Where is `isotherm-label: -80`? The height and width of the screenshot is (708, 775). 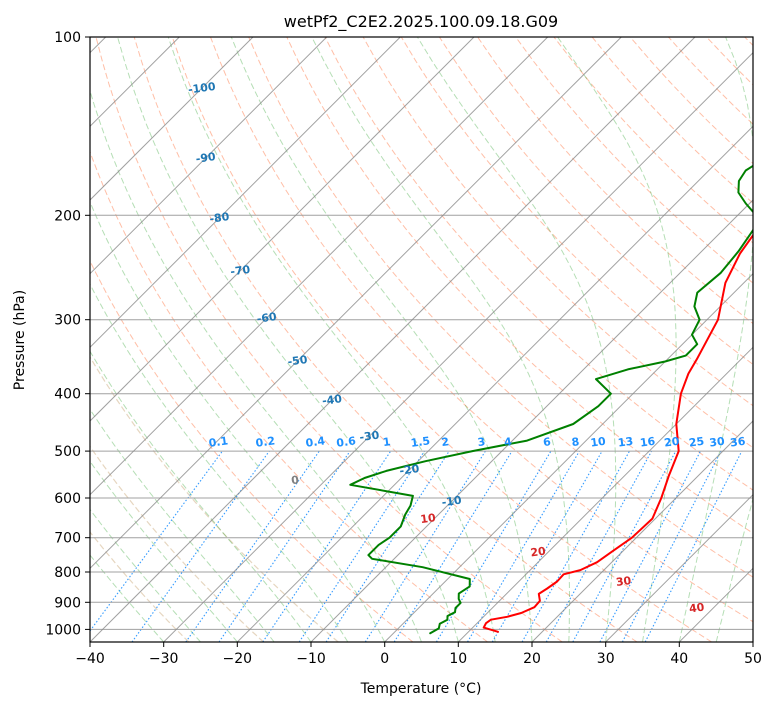
isotherm-label: -80 is located at coordinates (220, 218).